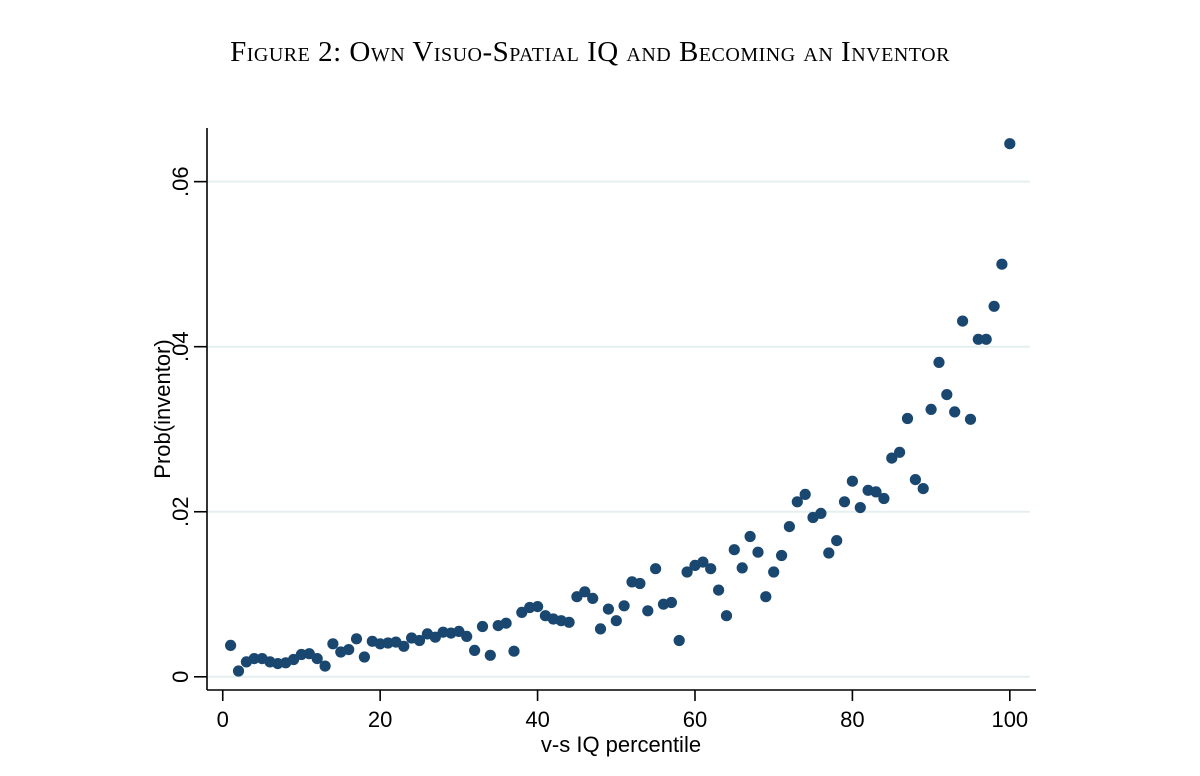  What do you see at coordinates (695, 719) in the screenshot?
I see `x-tick-label: 60` at bounding box center [695, 719].